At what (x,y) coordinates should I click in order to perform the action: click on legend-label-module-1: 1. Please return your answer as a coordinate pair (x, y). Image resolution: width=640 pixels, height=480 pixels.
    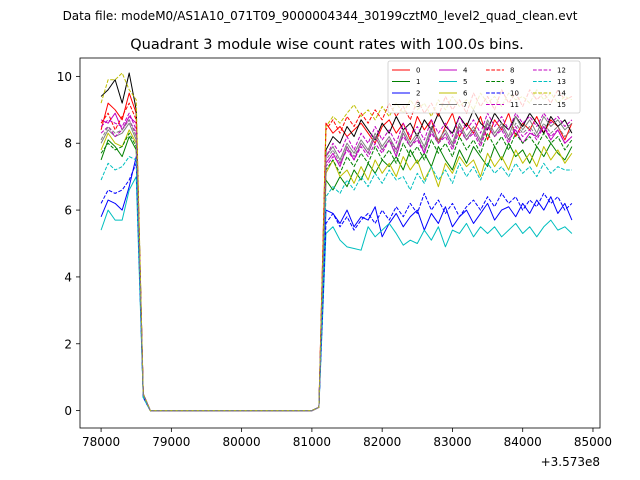
    Looking at the image, I should click on (418, 82).